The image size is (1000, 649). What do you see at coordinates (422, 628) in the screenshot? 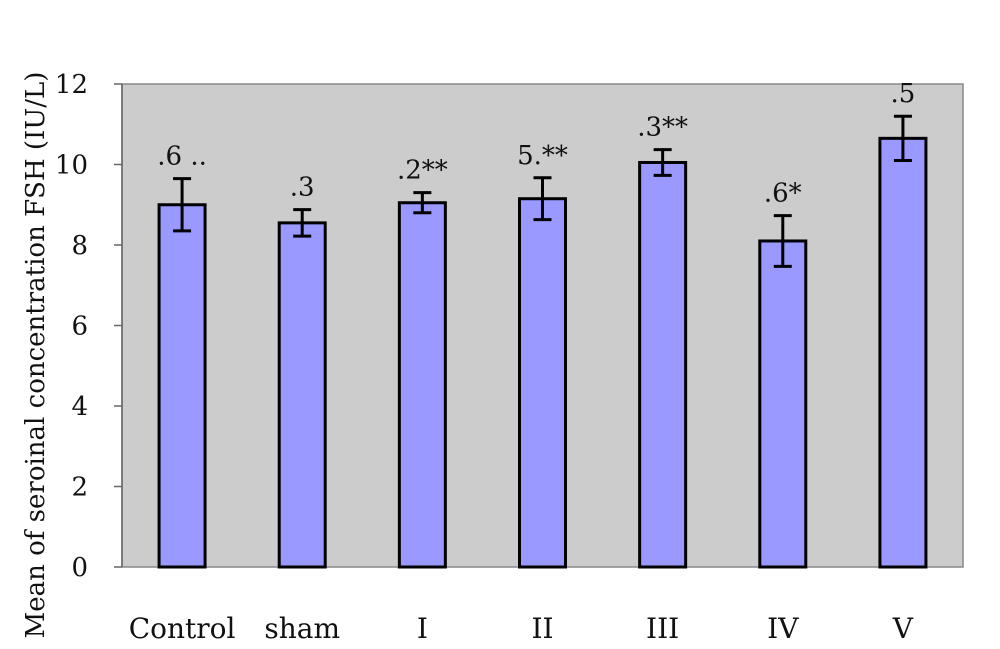
I see `x-category-label: I` at bounding box center [422, 628].